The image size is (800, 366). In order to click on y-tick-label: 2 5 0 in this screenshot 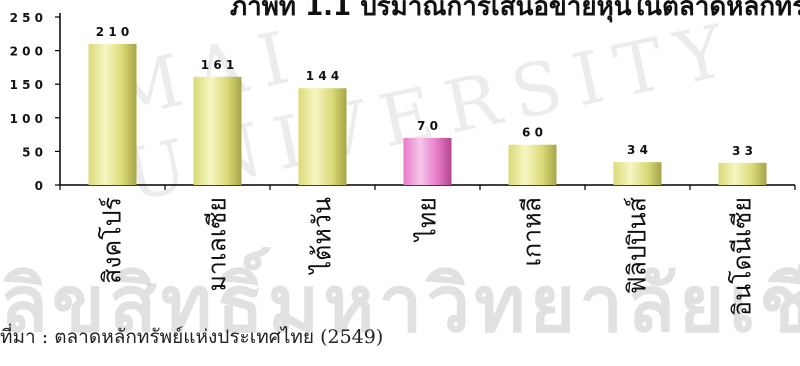, I will do `click(26, 18)`.